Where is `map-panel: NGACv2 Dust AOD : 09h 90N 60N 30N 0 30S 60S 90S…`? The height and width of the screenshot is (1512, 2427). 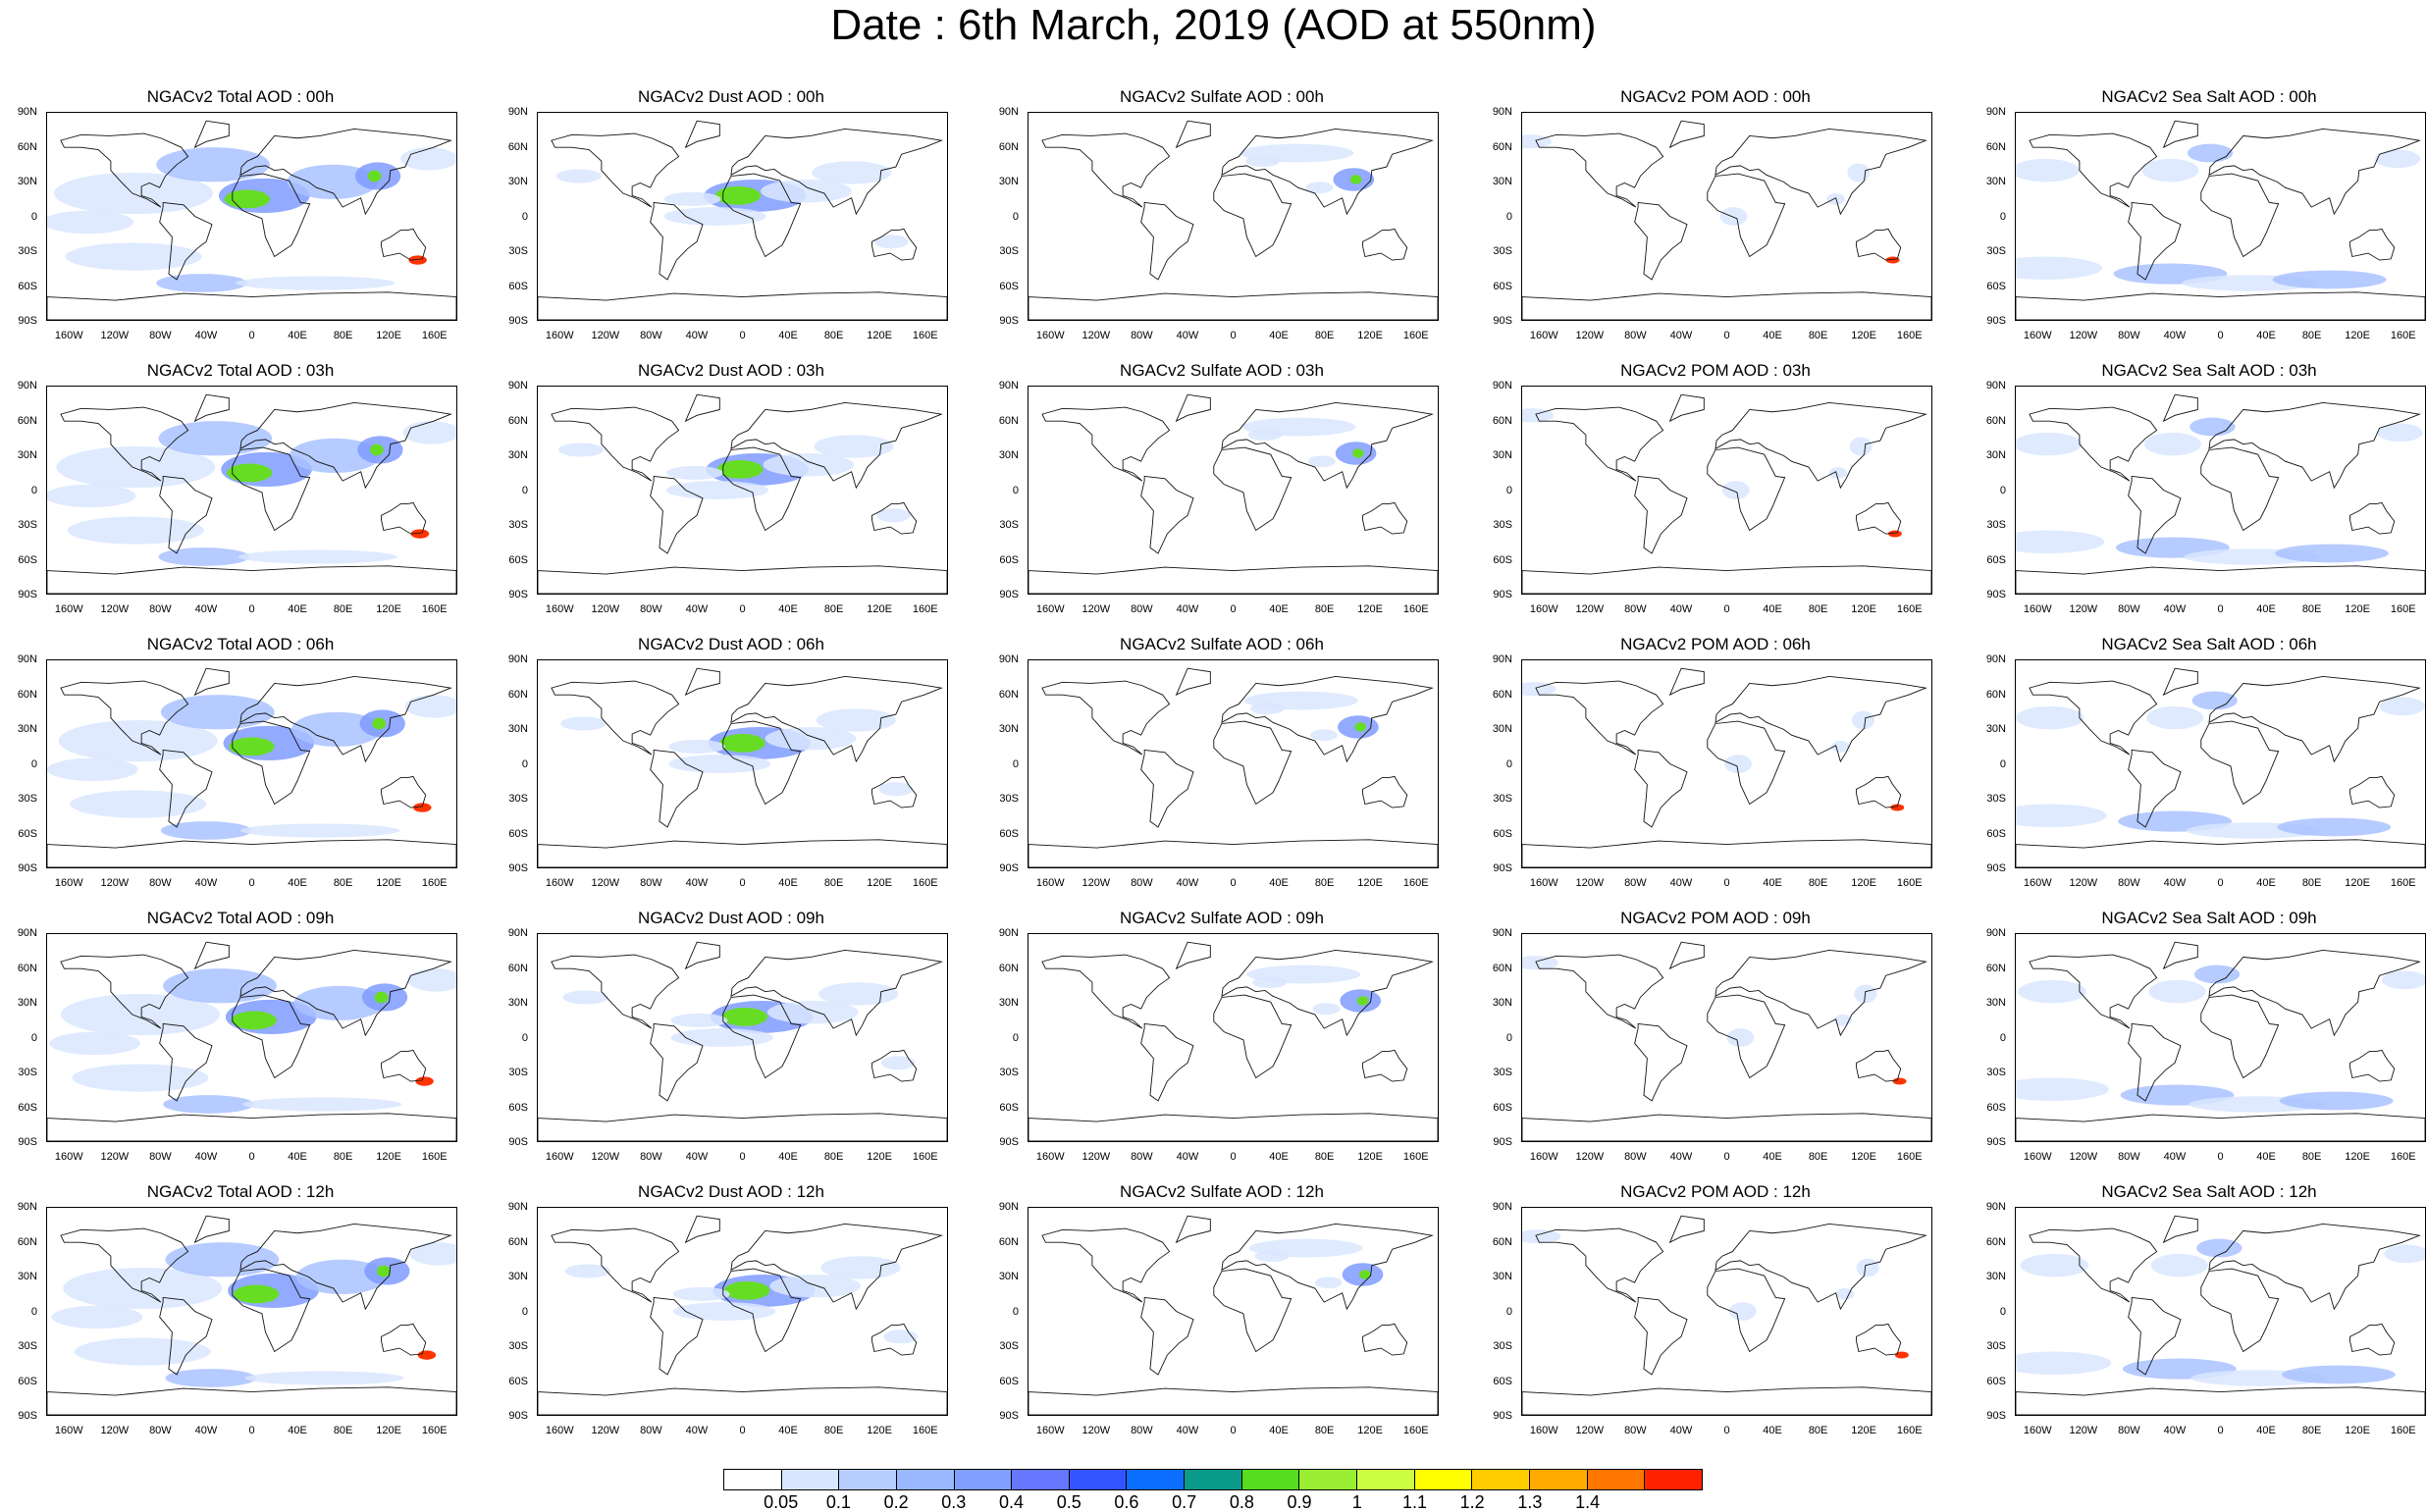
map-panel: NGACv2 Dust AOD : 09h 90N 60N 30N 0 30S 60S 90S… is located at coordinates (736, 1043).